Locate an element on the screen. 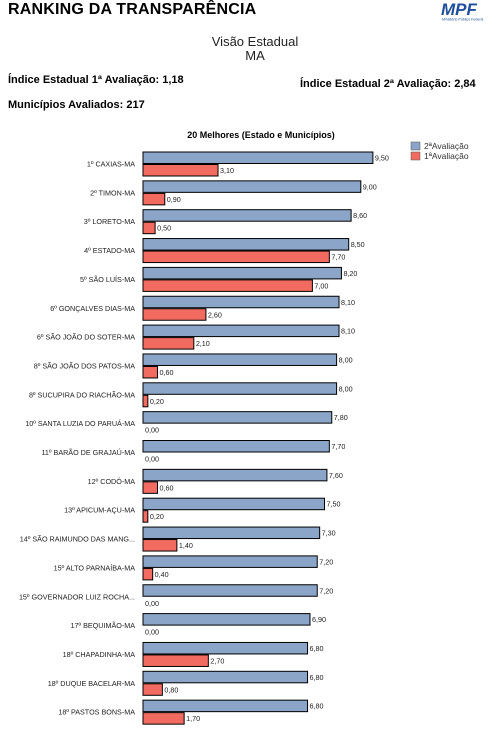 This screenshot has height=731, width=497. value-label-2a-avaliacao: 7,50 is located at coordinates (334, 504).